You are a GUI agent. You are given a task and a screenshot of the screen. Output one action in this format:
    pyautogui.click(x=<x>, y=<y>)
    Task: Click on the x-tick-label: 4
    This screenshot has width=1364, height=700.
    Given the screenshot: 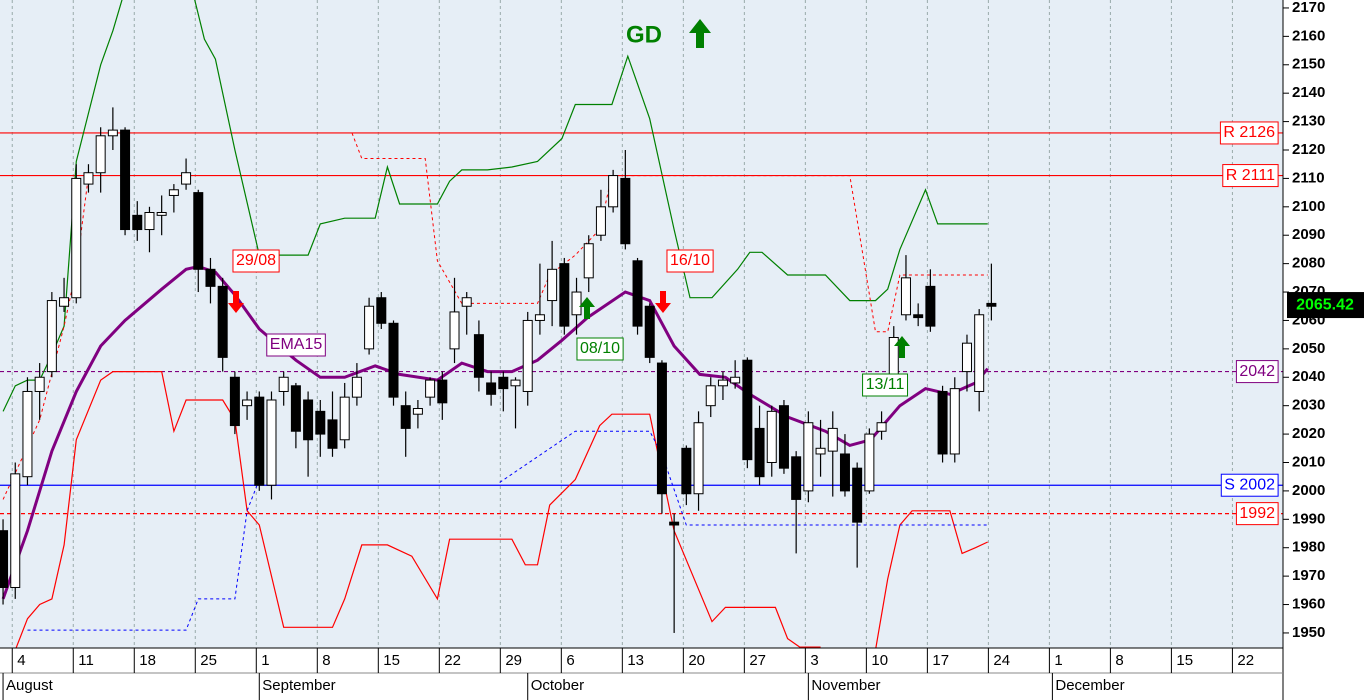 What is the action you would take?
    pyautogui.click(x=21, y=660)
    